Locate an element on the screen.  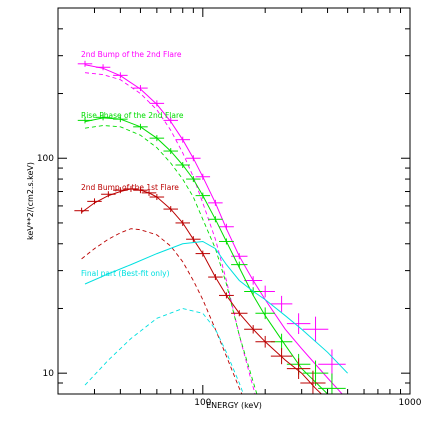
x-tick-label: 100 is located at coordinates (202, 403).